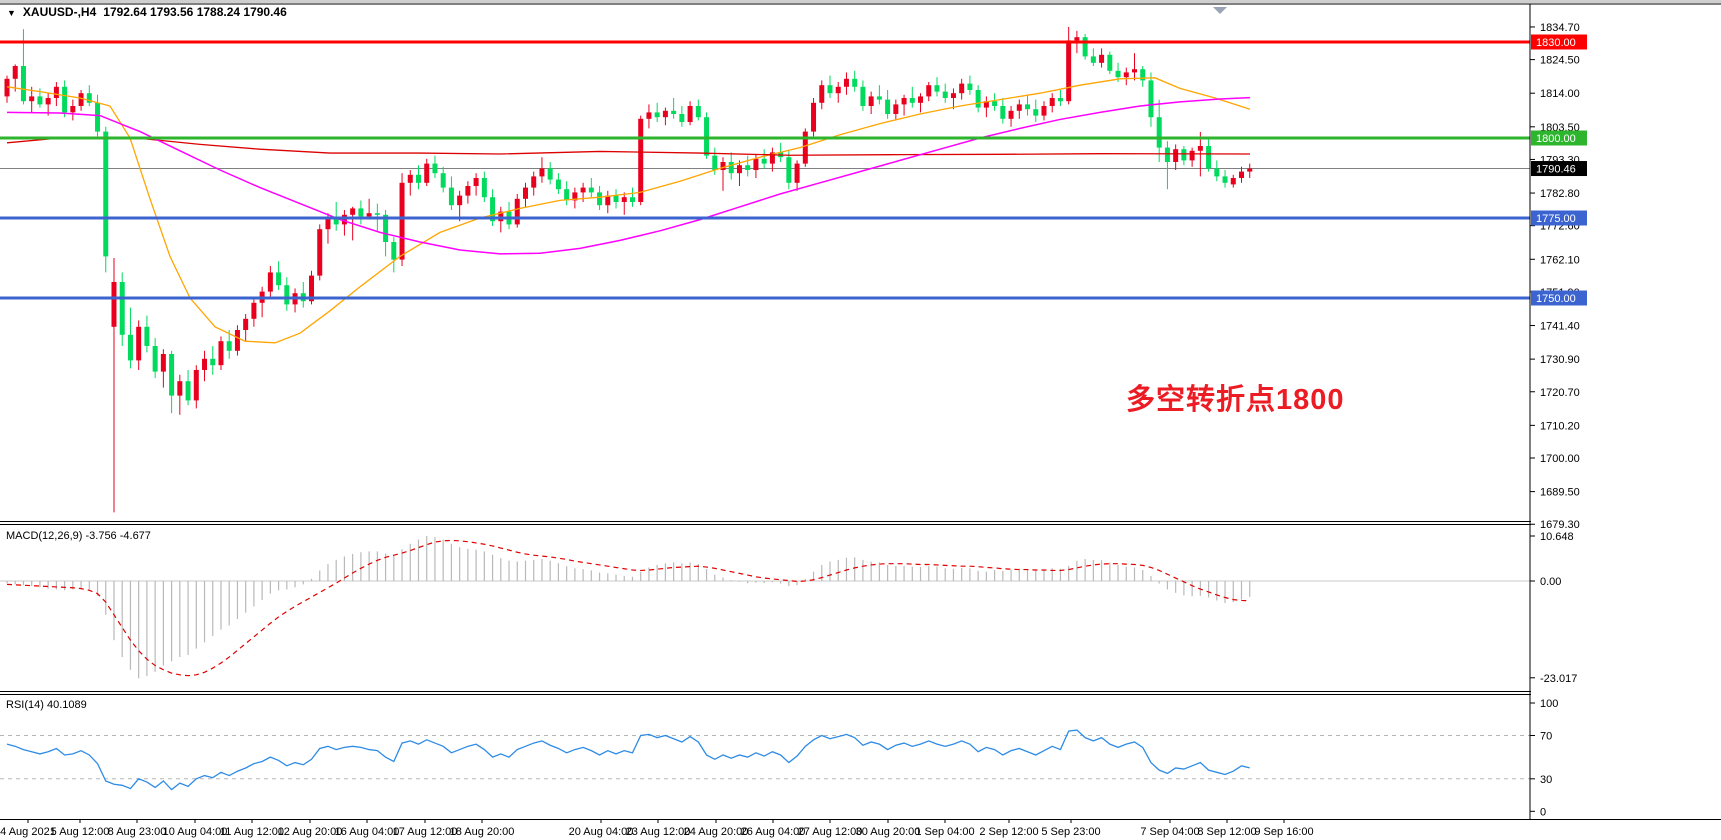  What do you see at coordinates (628, 608) in the screenshot?
I see `macd-signal-line` at bounding box center [628, 608].